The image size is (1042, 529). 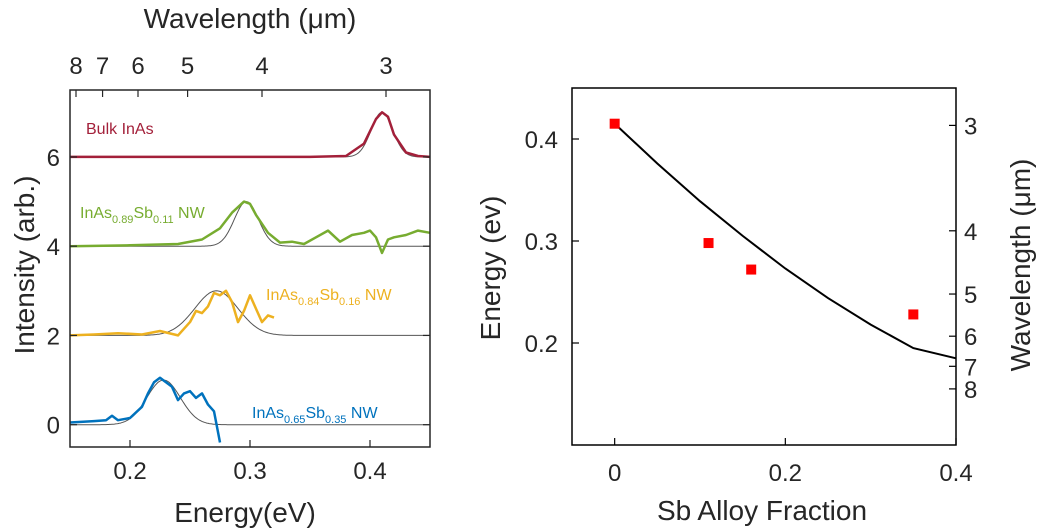 I want to click on right-tick-label: 4, so click(x=970, y=232).